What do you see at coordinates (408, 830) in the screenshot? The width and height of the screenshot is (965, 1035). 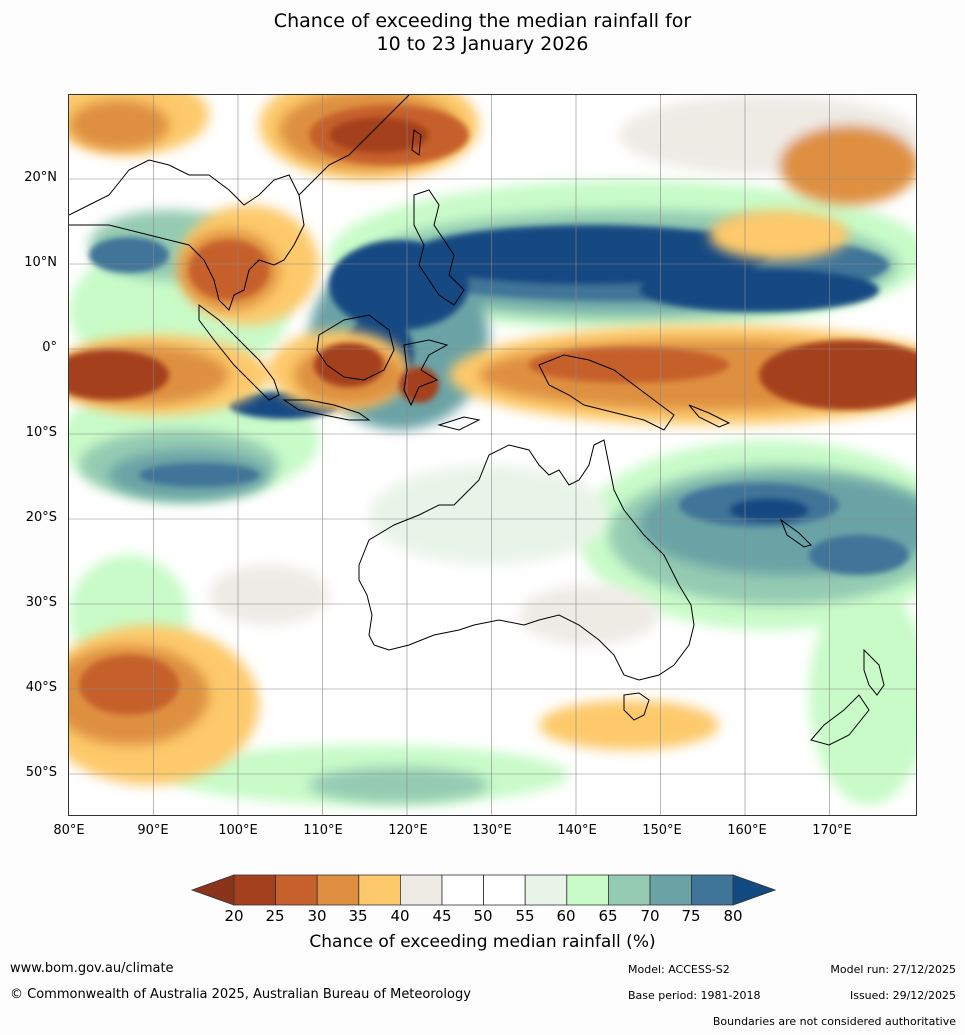 I see `lon-label-120e: 120°E` at bounding box center [408, 830].